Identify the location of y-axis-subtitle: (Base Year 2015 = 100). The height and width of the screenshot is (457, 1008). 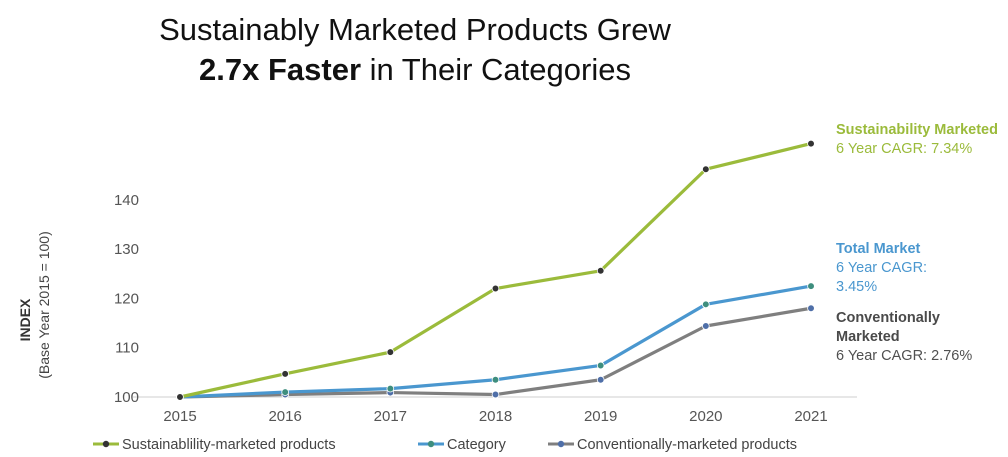
(44, 305).